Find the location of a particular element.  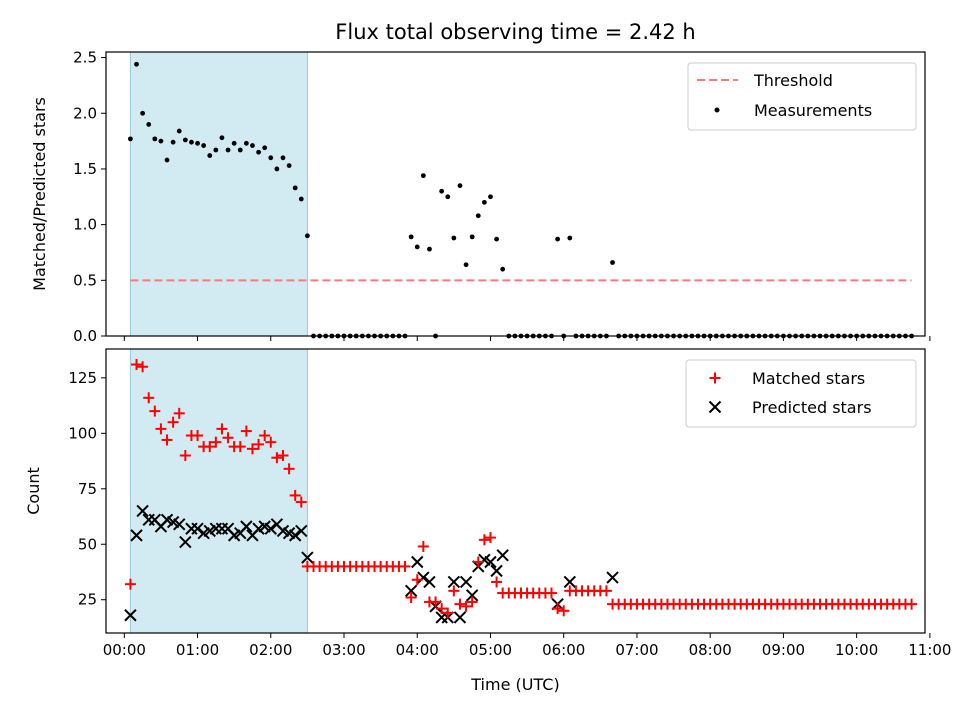

legend-threshold-label: Threshold is located at coordinates (793, 80).